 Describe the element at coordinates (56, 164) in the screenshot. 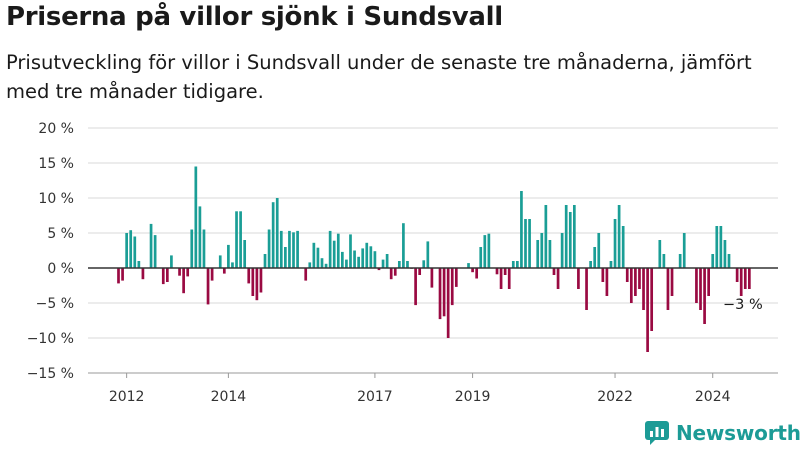

I see `y-tick-label: 15 %` at that location.